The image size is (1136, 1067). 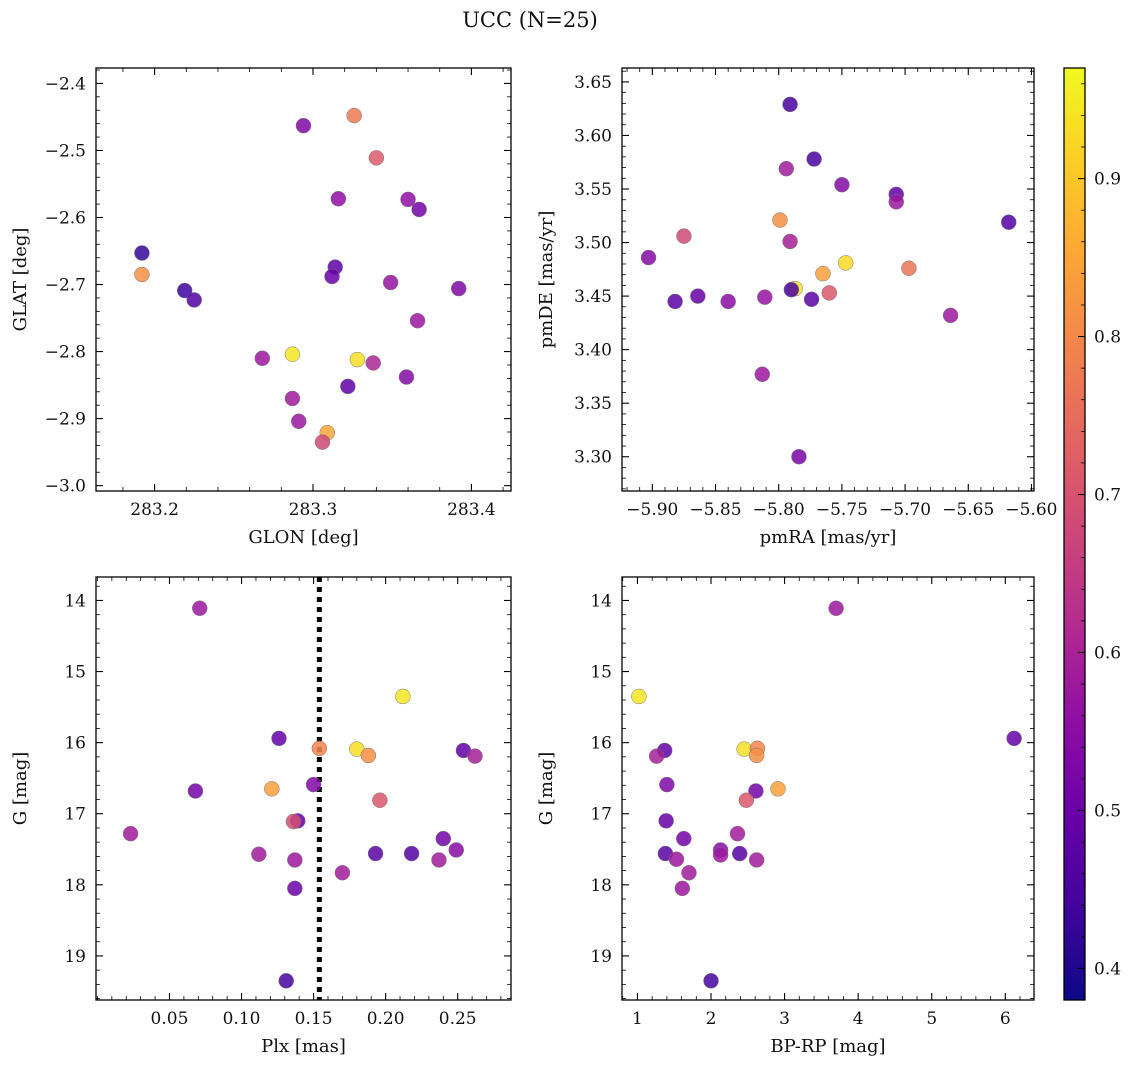 What do you see at coordinates (1107, 496) in the screenshot?
I see `colorbar-tick-label: 0.7` at bounding box center [1107, 496].